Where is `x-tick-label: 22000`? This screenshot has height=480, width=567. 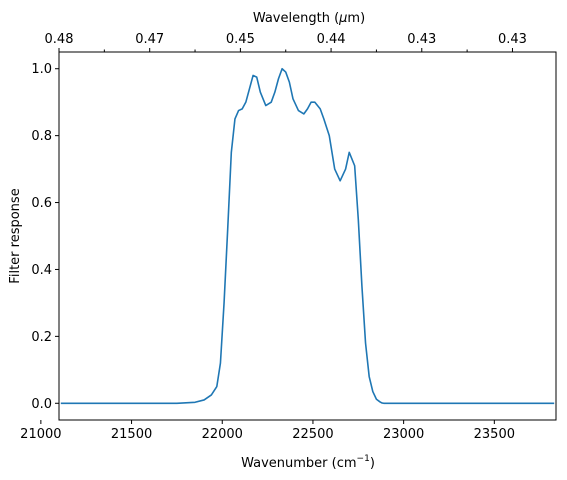
x-tick-label: 22000 is located at coordinates (222, 434).